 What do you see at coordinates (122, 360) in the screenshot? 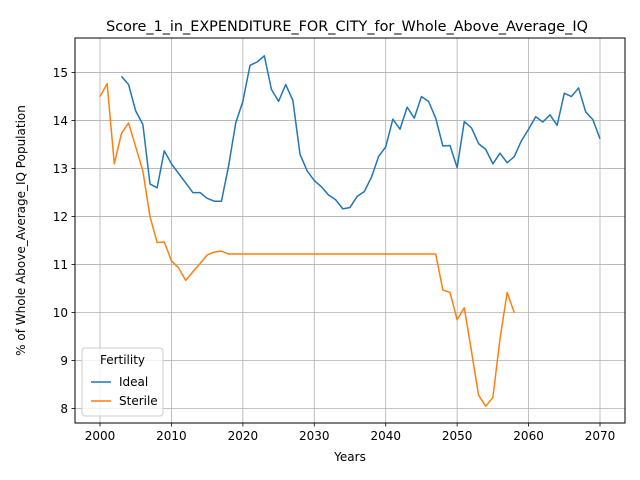
I see `legend-title: Fertility` at bounding box center [122, 360].